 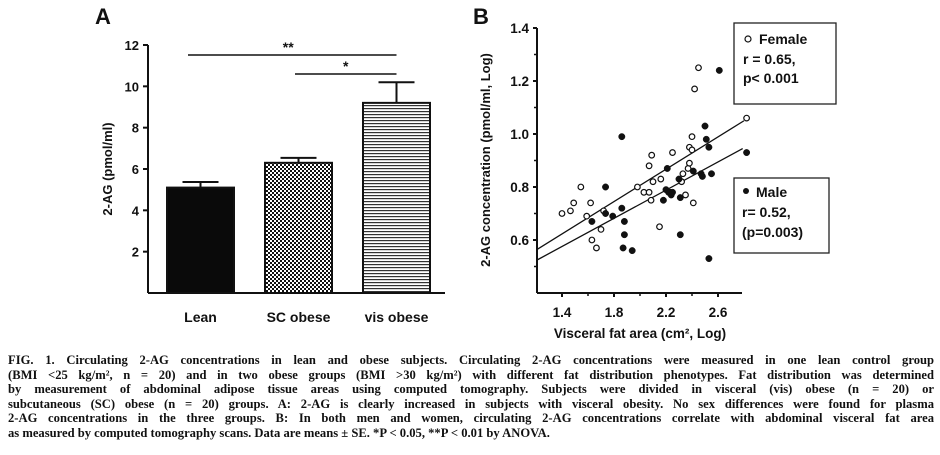 What do you see at coordinates (135, 128) in the screenshot?
I see `y-tick-label: 8` at bounding box center [135, 128].